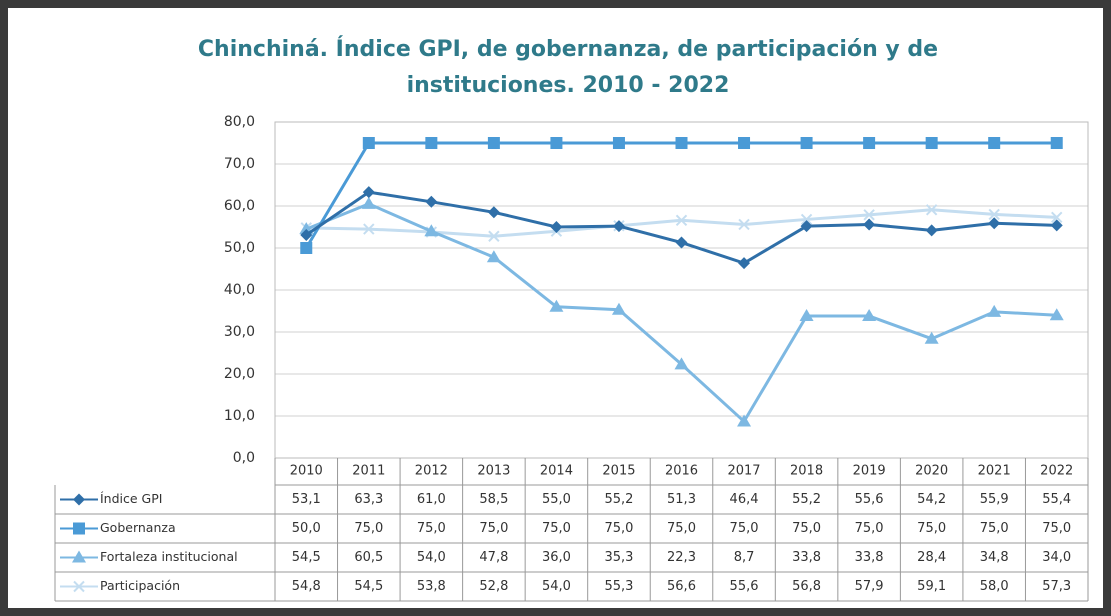 Image resolution: width=1111 pixels, height=616 pixels. What do you see at coordinates (994, 586) in the screenshot?
I see `value-label: 58,0` at bounding box center [994, 586].